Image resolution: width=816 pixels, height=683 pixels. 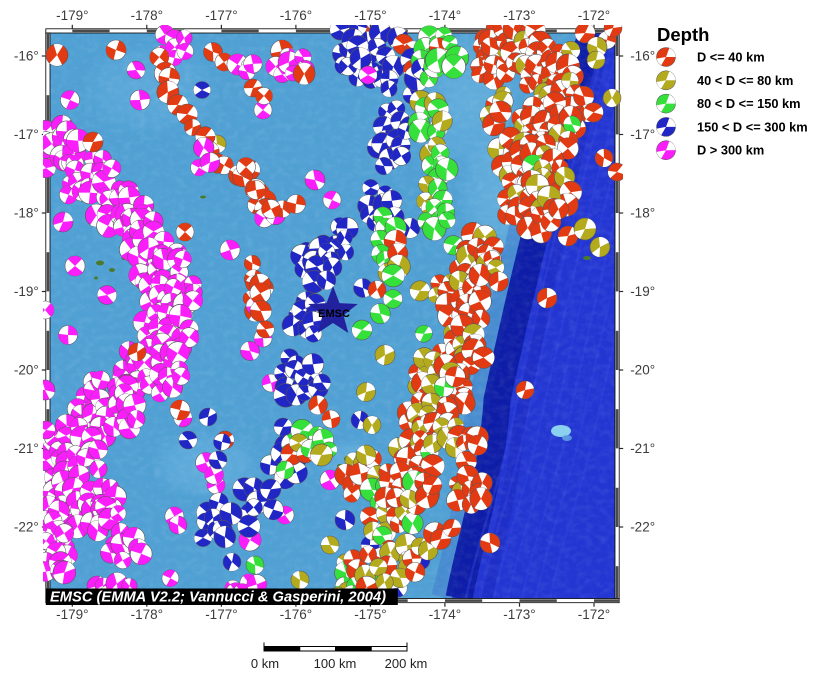 I want to click on svg-text: 0 km, so click(x=265, y=663).